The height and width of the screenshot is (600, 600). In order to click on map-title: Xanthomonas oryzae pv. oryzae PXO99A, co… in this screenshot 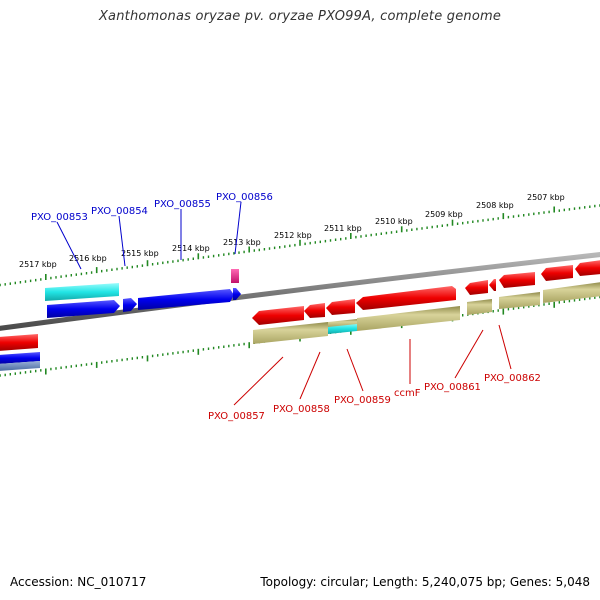, I will do `click(300, 16)`.